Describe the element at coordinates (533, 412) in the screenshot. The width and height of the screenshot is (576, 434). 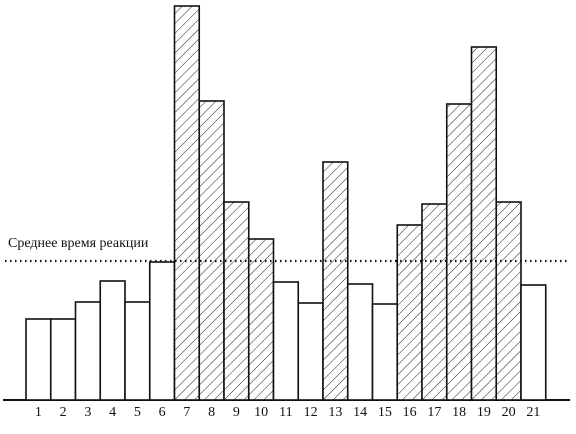
I see `x-tick-label: 21` at that location.